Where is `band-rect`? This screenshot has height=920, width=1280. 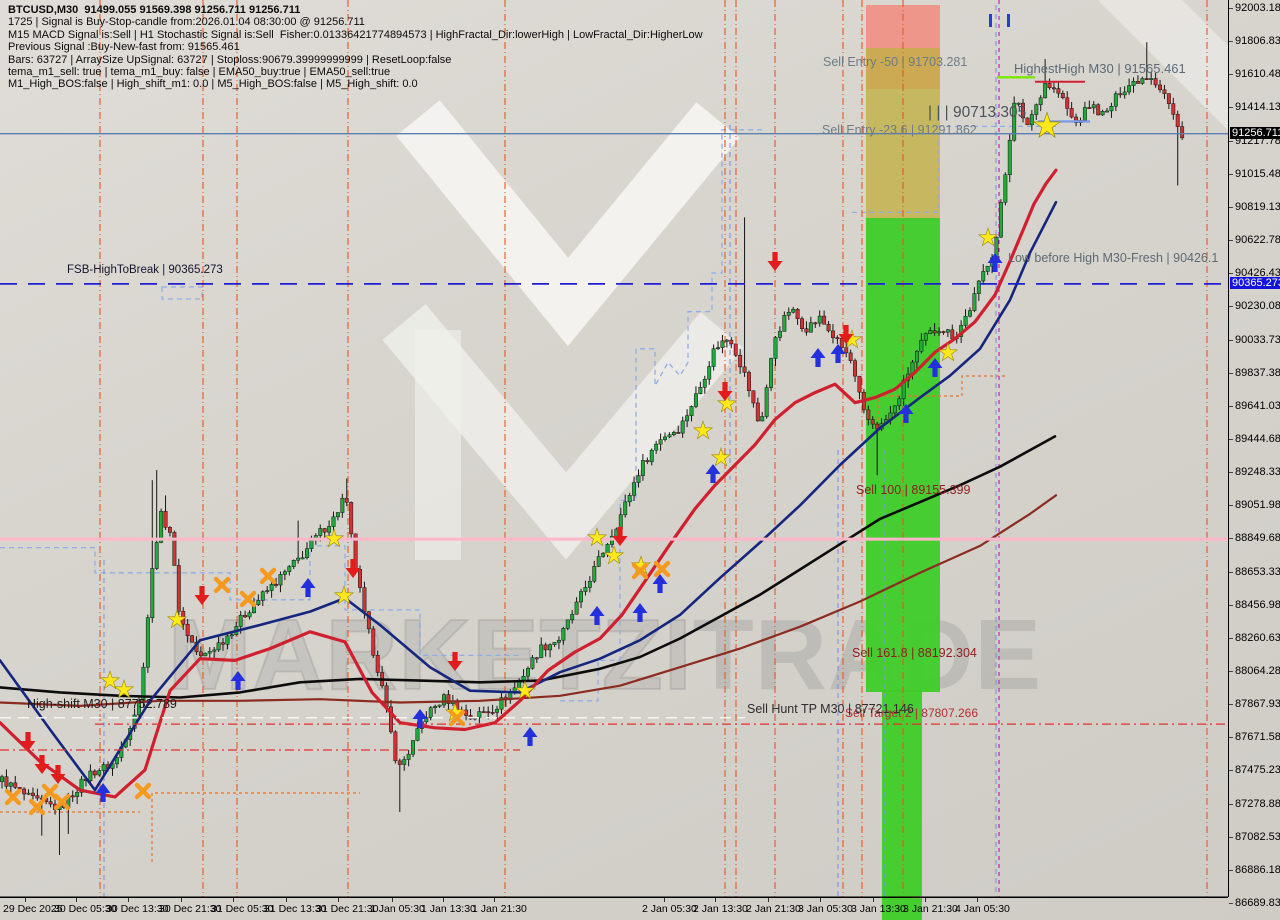 band-rect is located at coordinates (182, 293).